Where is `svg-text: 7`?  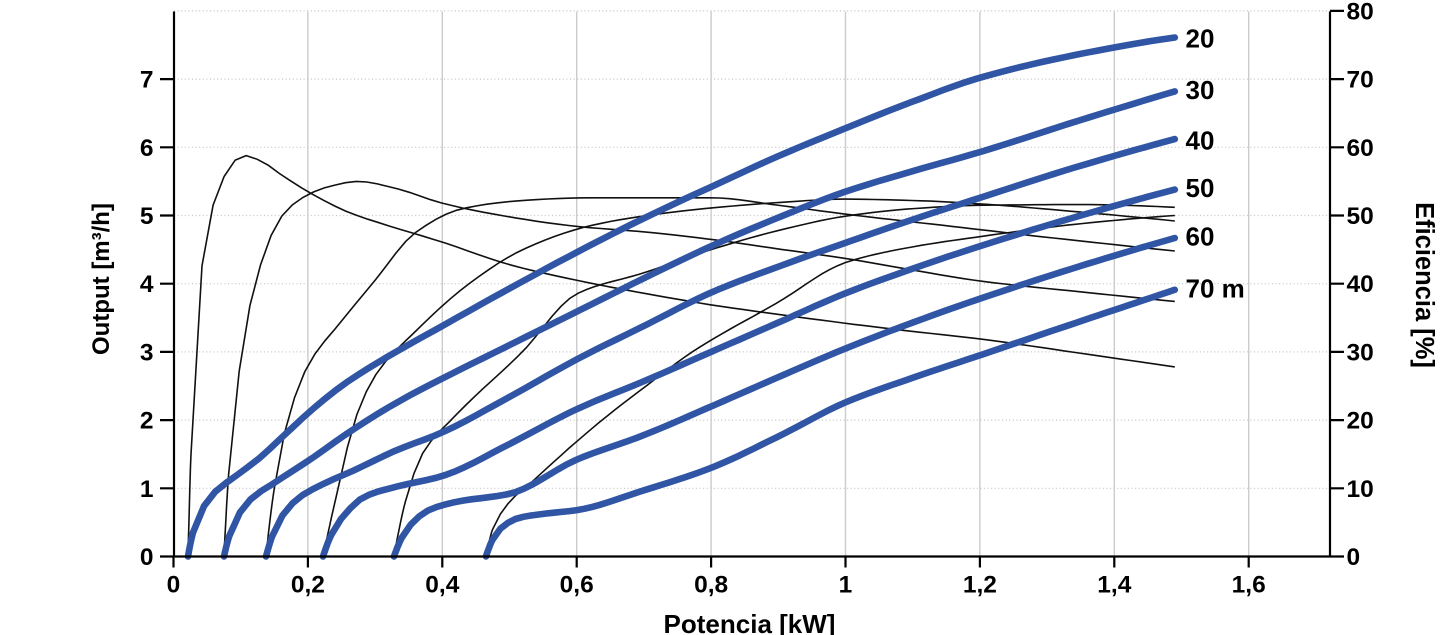
svg-text: 7 is located at coordinates (147, 80).